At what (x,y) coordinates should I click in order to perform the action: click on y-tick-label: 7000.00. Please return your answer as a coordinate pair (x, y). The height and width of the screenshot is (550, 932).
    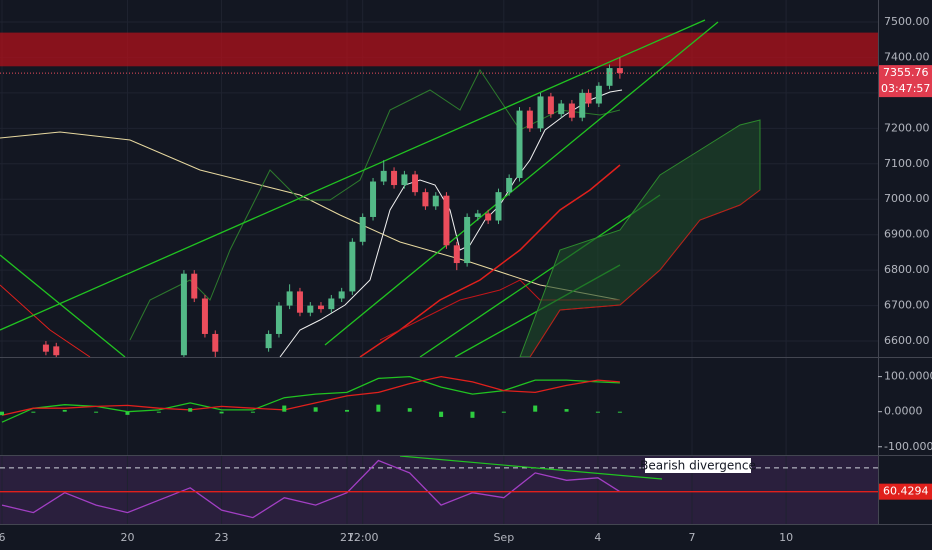
    Looking at the image, I should click on (907, 198).